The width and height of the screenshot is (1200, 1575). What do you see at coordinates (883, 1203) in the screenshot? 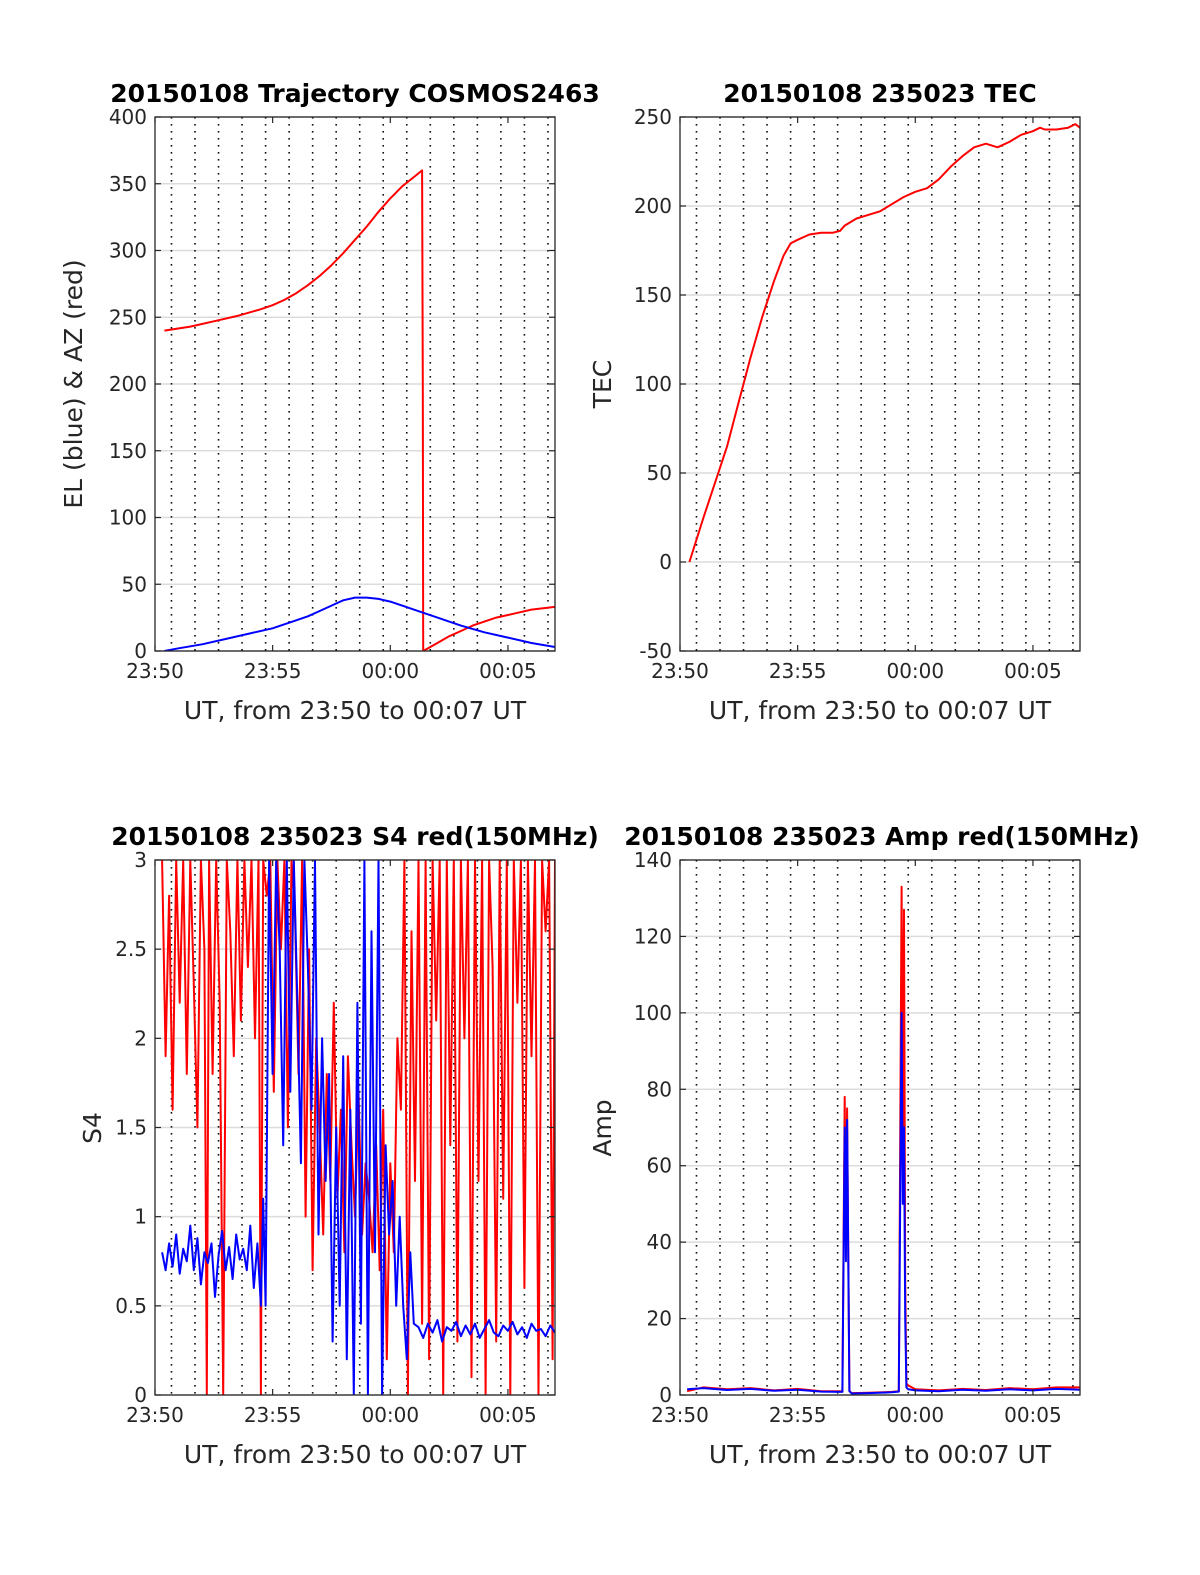
I see `series-line-amp-blue` at bounding box center [883, 1203].